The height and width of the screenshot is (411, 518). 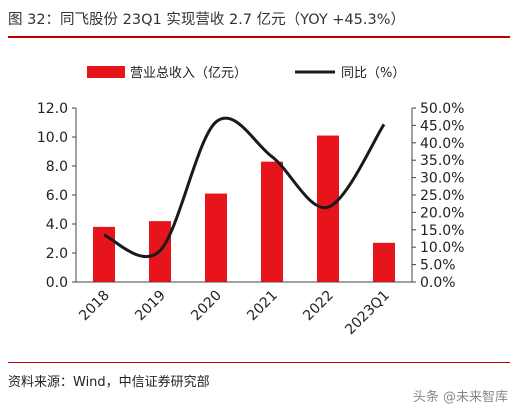 What do you see at coordinates (442, 179) in the screenshot?
I see `y-right-tick-label: 30.0%` at bounding box center [442, 179].